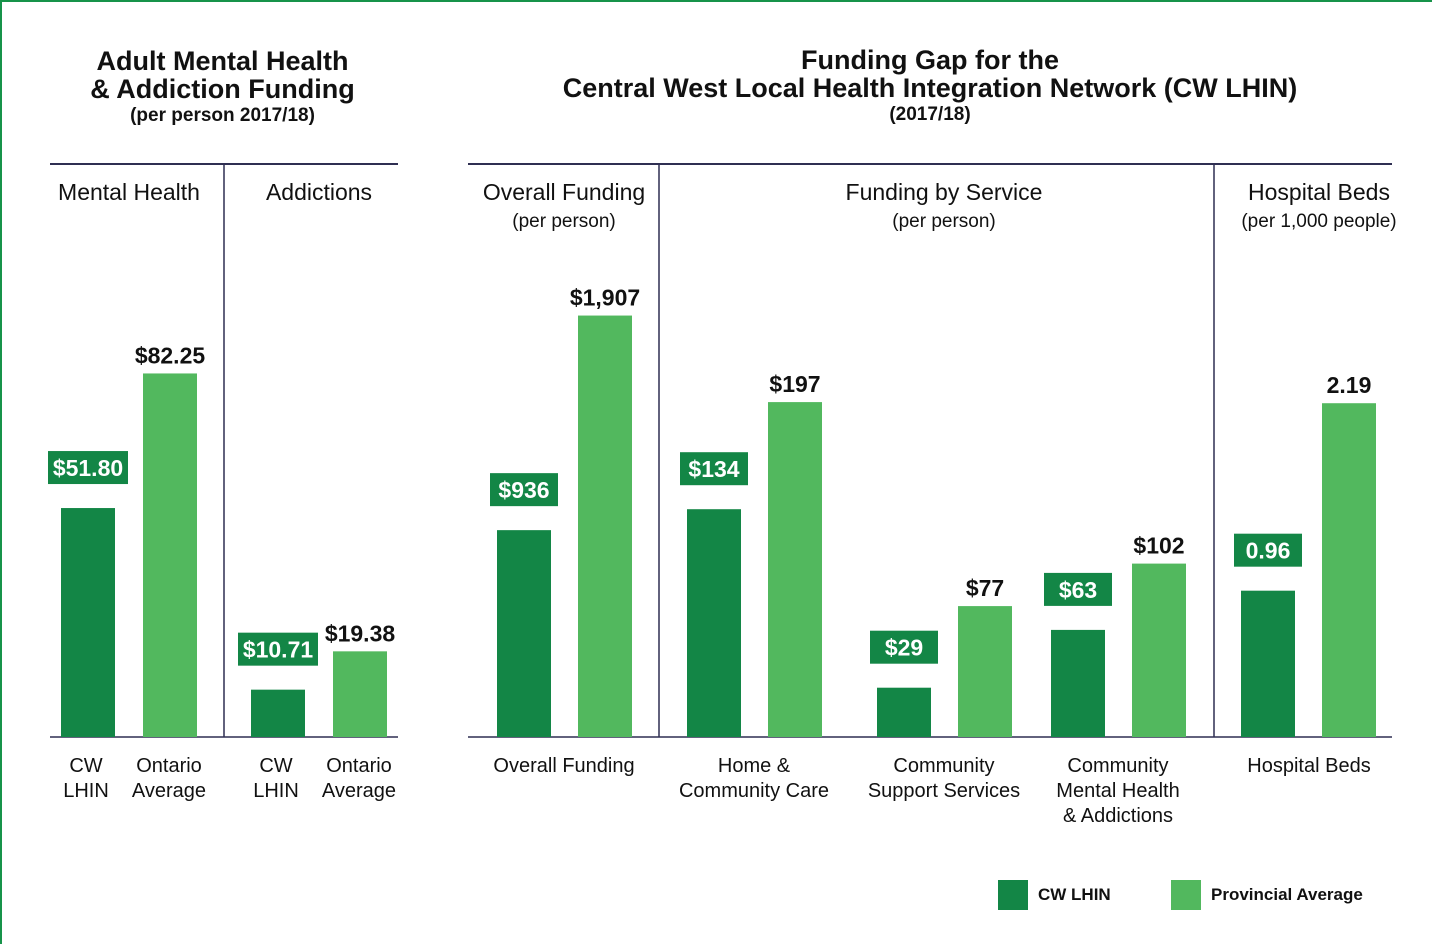  I want to click on panel-heading: Addictions, so click(319, 192).